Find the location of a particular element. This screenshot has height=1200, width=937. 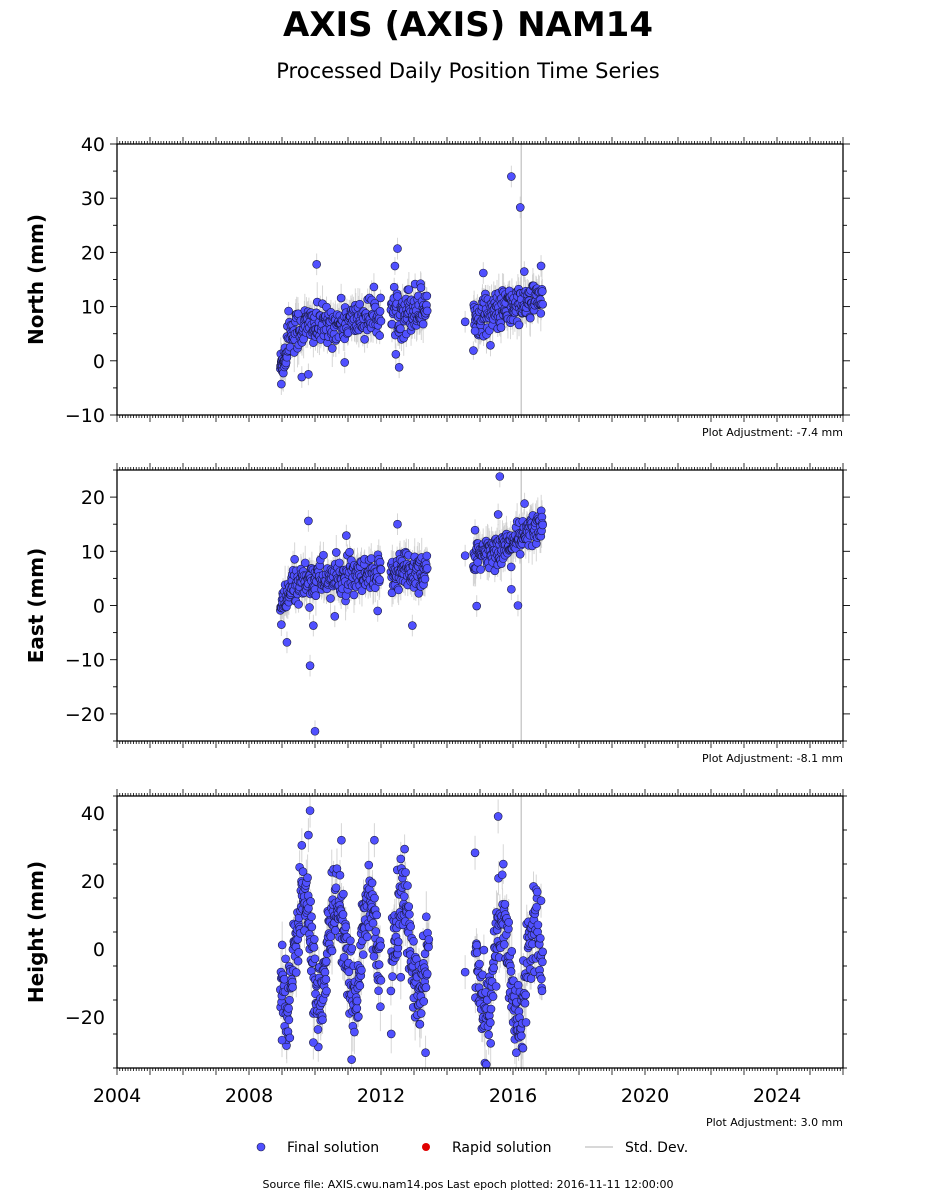

y-tick-label: 10 is located at coordinates (93, 552).